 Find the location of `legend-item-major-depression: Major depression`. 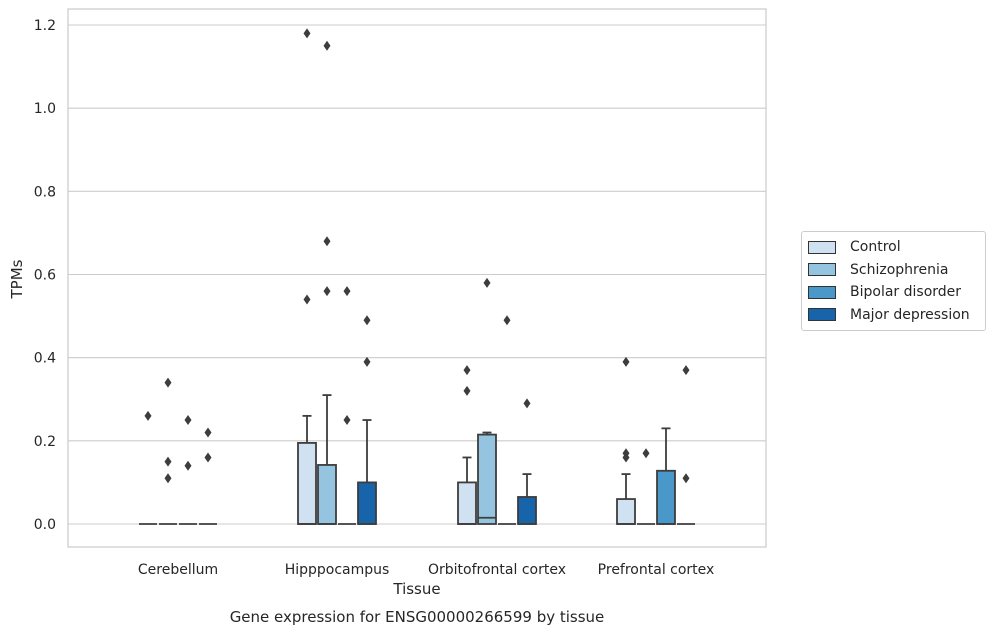

legend-item-major-depression: Major depression is located at coordinates (893, 315).